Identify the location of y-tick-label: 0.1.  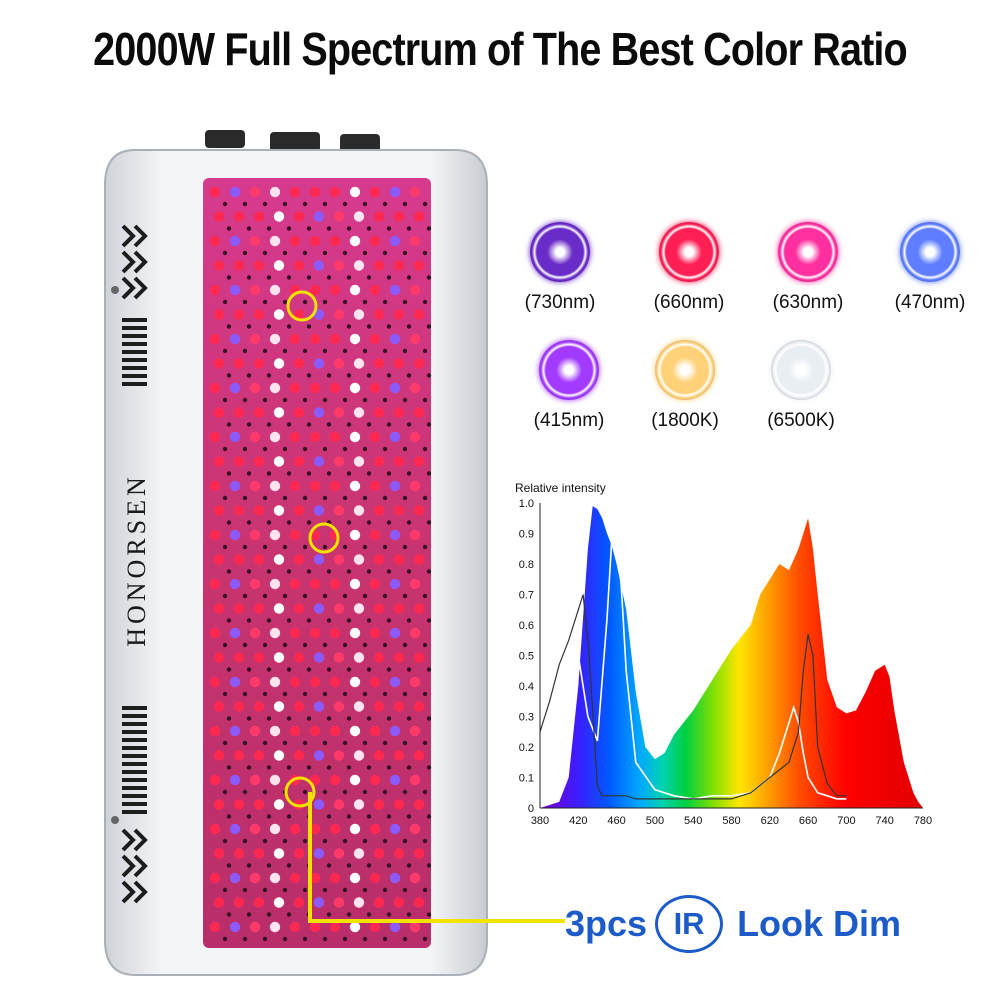
(526, 779).